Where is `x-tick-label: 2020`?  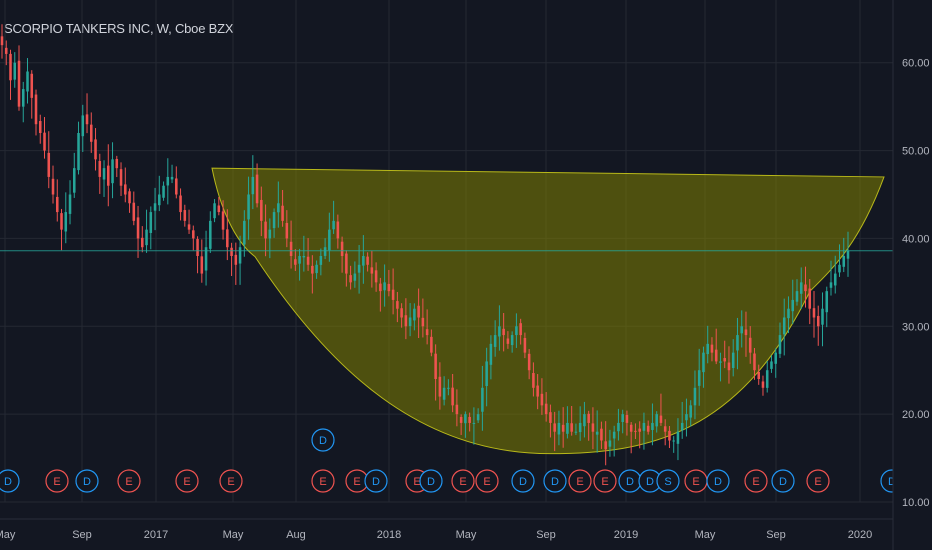 x-tick-label: 2020 is located at coordinates (860, 535).